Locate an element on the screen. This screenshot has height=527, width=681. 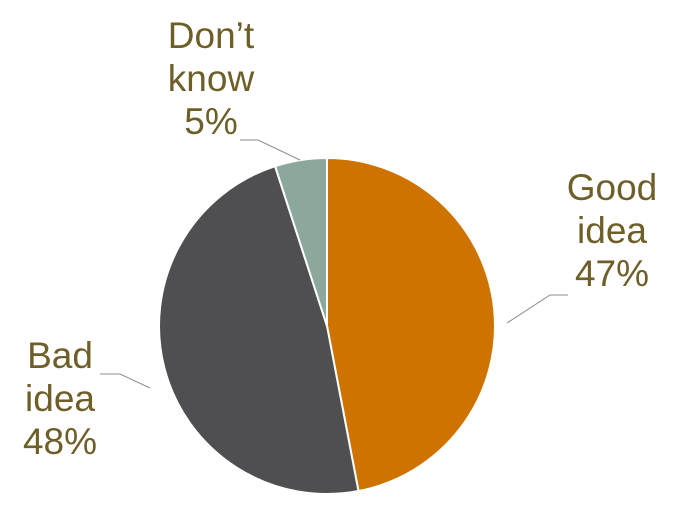
slice-category-label: Bad is located at coordinates (60, 355).